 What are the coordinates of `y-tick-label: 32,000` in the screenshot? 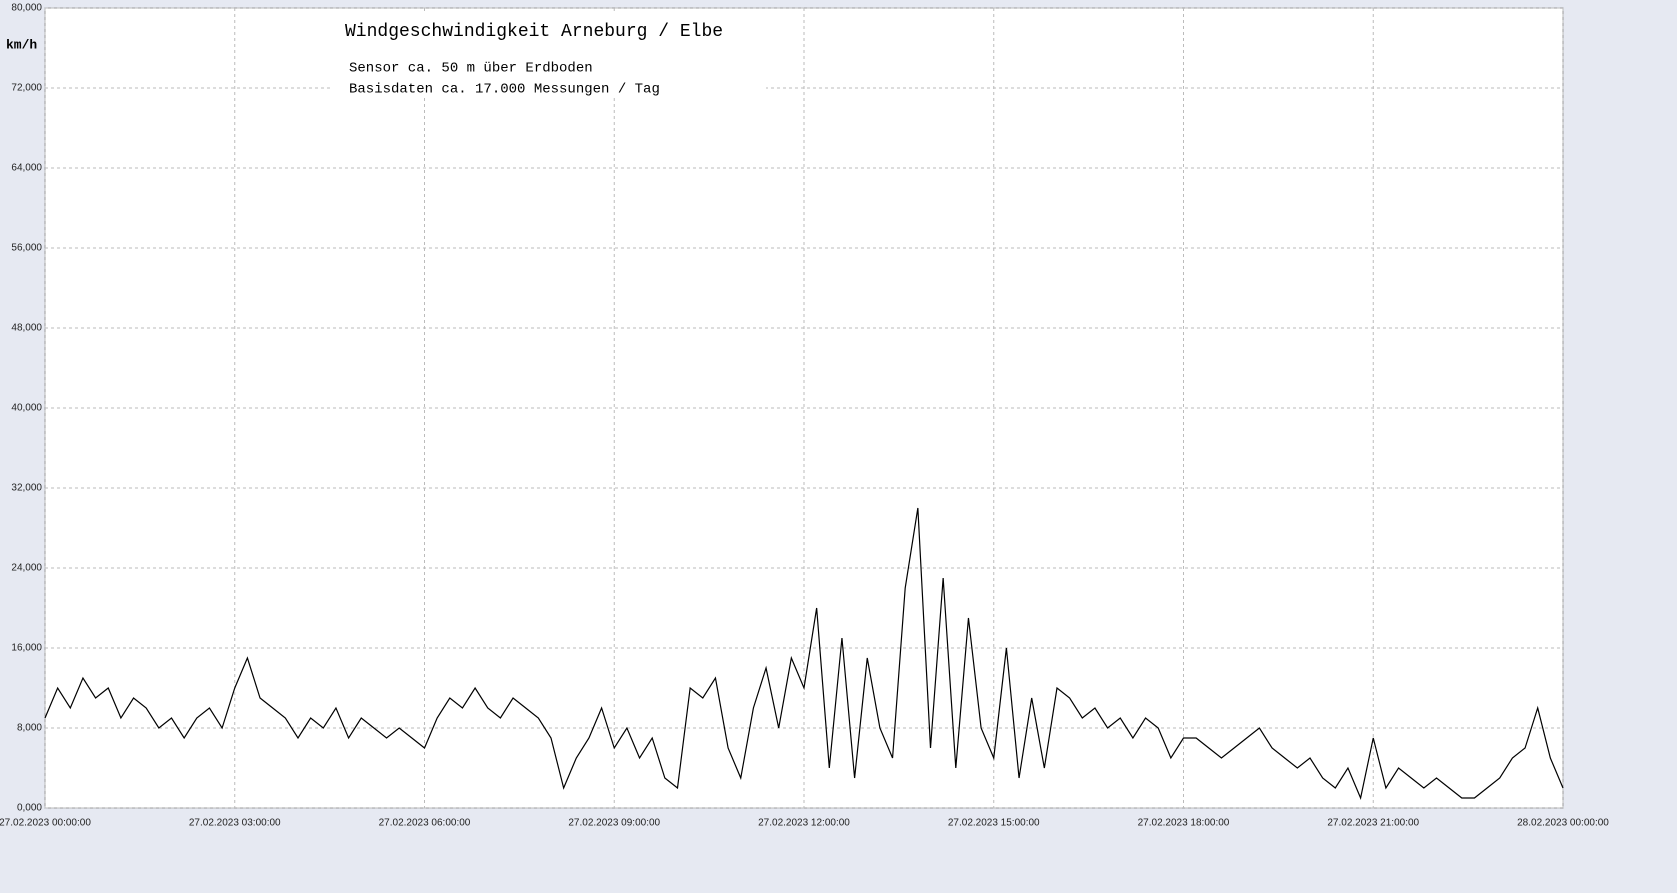 It's located at (26, 488).